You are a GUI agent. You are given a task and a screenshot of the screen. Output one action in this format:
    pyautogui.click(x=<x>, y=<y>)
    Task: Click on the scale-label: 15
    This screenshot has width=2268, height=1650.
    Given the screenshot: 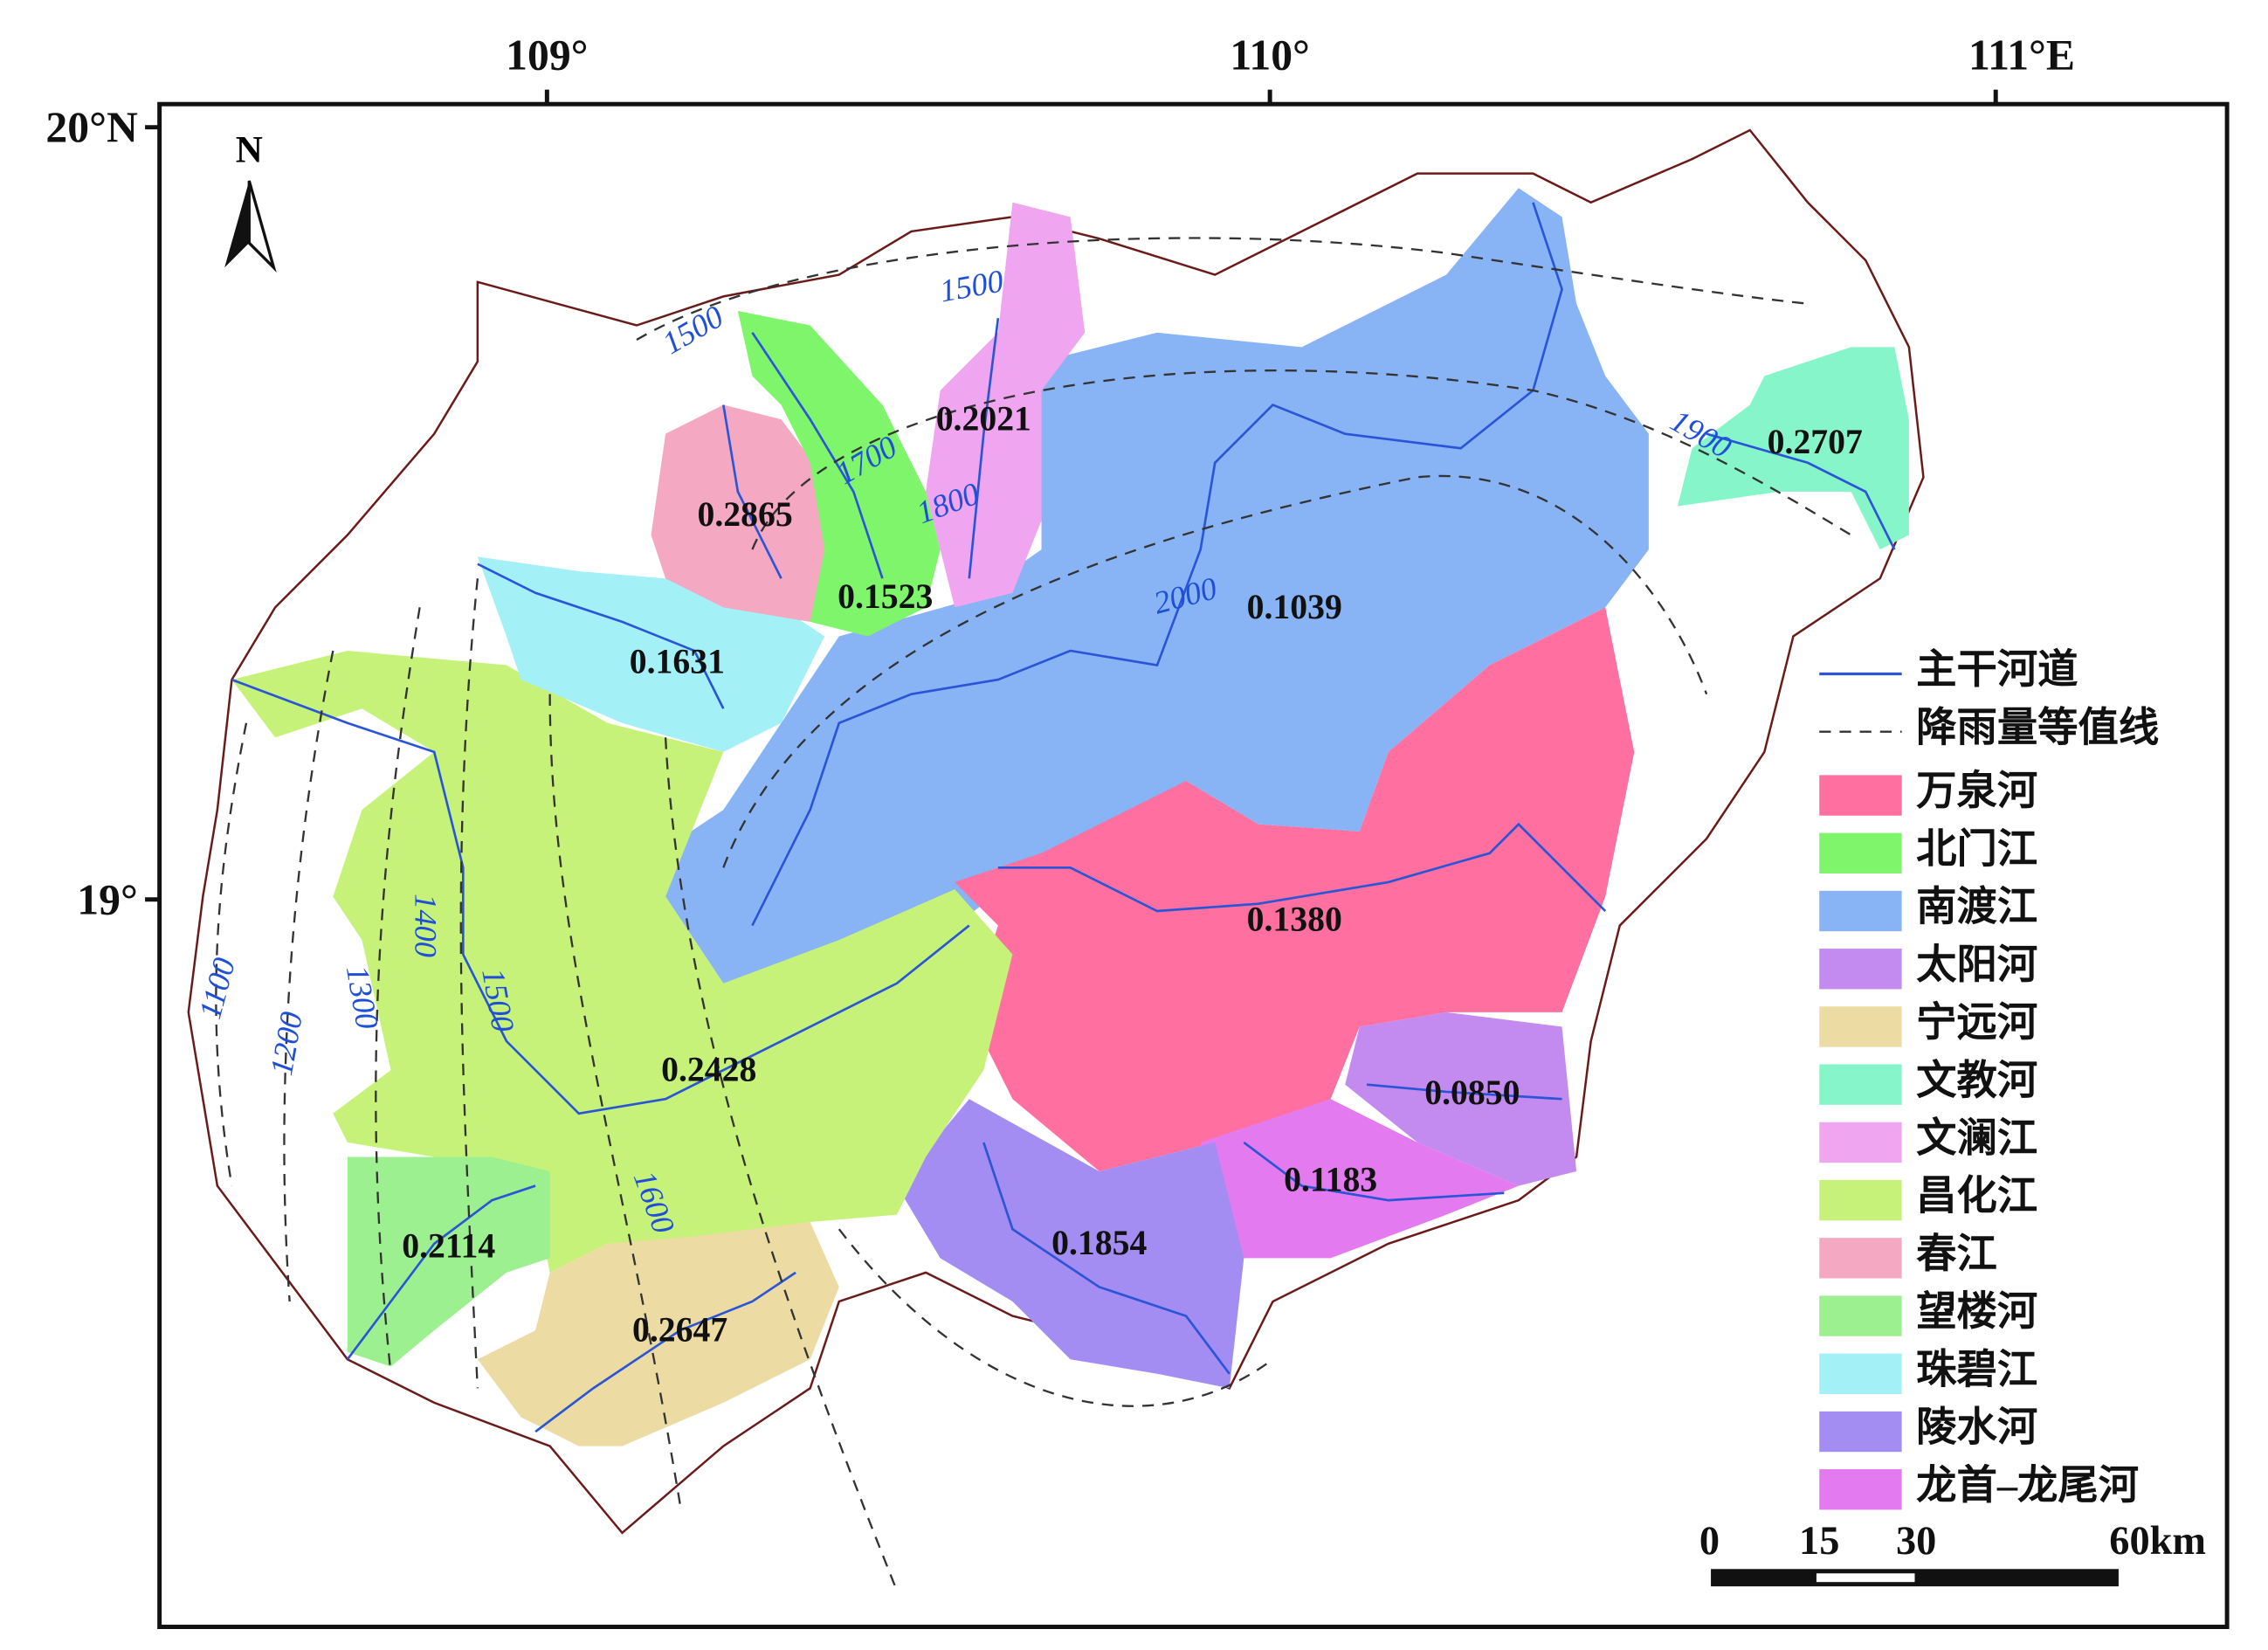 What is the action you would take?
    pyautogui.click(x=1819, y=1541)
    